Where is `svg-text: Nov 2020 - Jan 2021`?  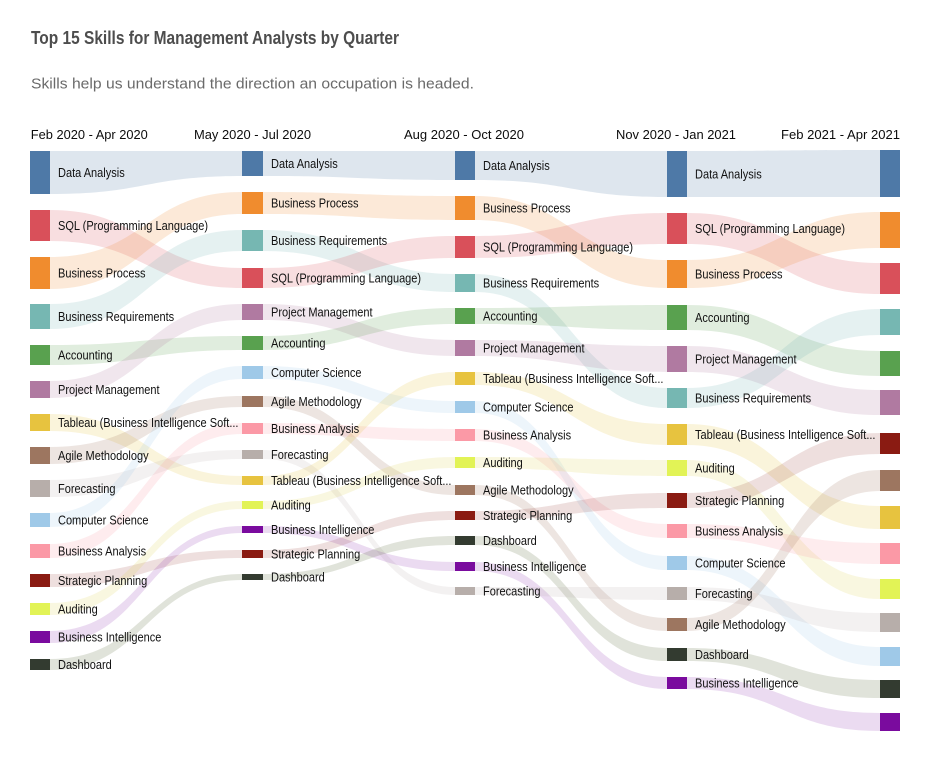
svg-text: Nov 2020 - Jan 2021 is located at coordinates (676, 134).